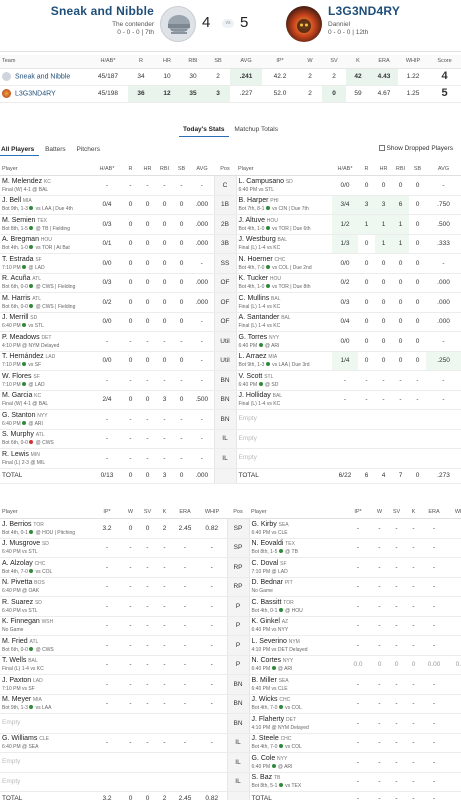 This screenshot has height=800, width=461. What do you see at coordinates (17, 583) in the screenshot?
I see `player-name: N. Pivetta` at bounding box center [17, 583].